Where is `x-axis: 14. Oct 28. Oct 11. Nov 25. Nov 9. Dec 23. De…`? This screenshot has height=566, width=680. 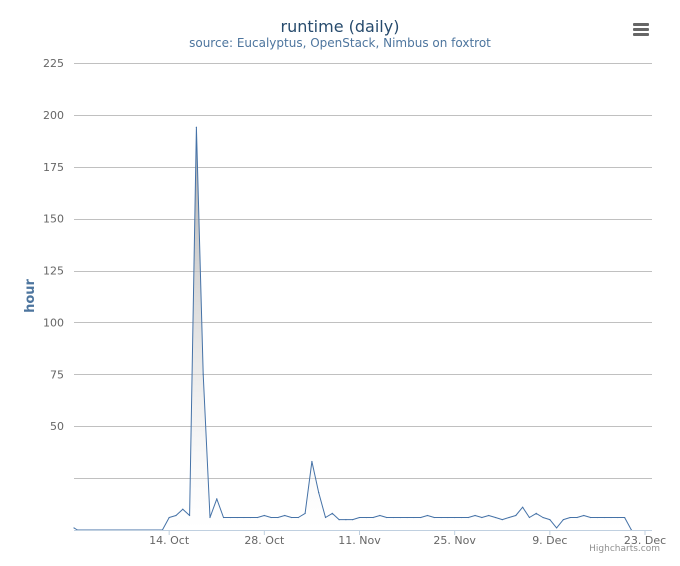 x-axis: 14. Oct 28. Oct 11. Nov 25. Nov 9. Dec 23. De… is located at coordinates (370, 538).